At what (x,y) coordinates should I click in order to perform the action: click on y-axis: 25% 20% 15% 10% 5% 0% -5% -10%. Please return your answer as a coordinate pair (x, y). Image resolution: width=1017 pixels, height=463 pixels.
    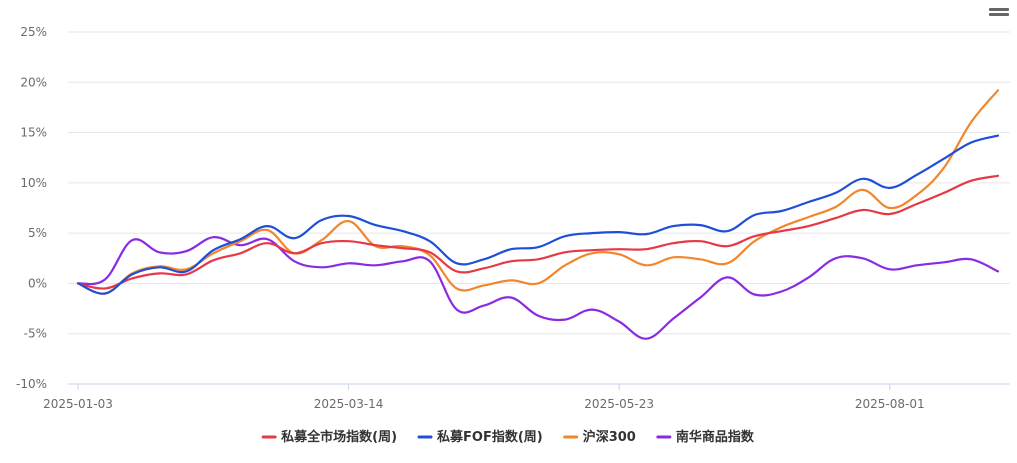
    Looking at the image, I should click on (31, 208).